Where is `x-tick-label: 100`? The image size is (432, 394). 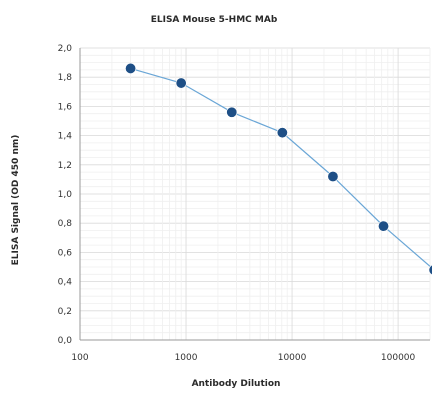 x-tick-label: 100 is located at coordinates (79, 358).